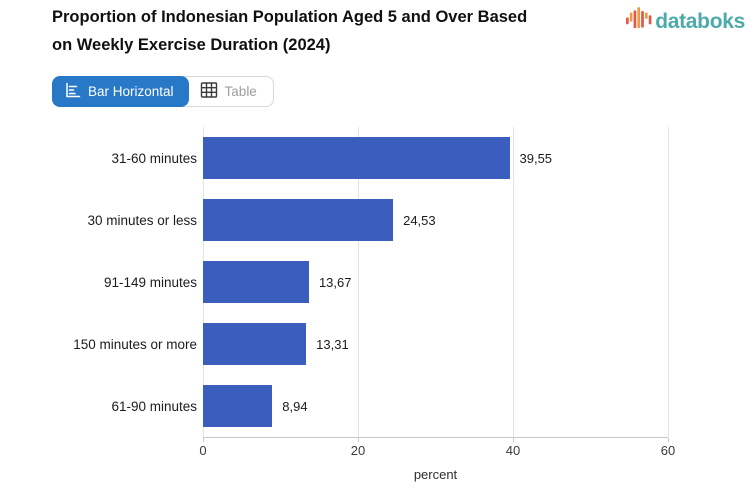 Image resolution: width=753 pixels, height=498 pixels. Describe the element at coordinates (513, 450) in the screenshot. I see `x-tick-label: 40` at that location.